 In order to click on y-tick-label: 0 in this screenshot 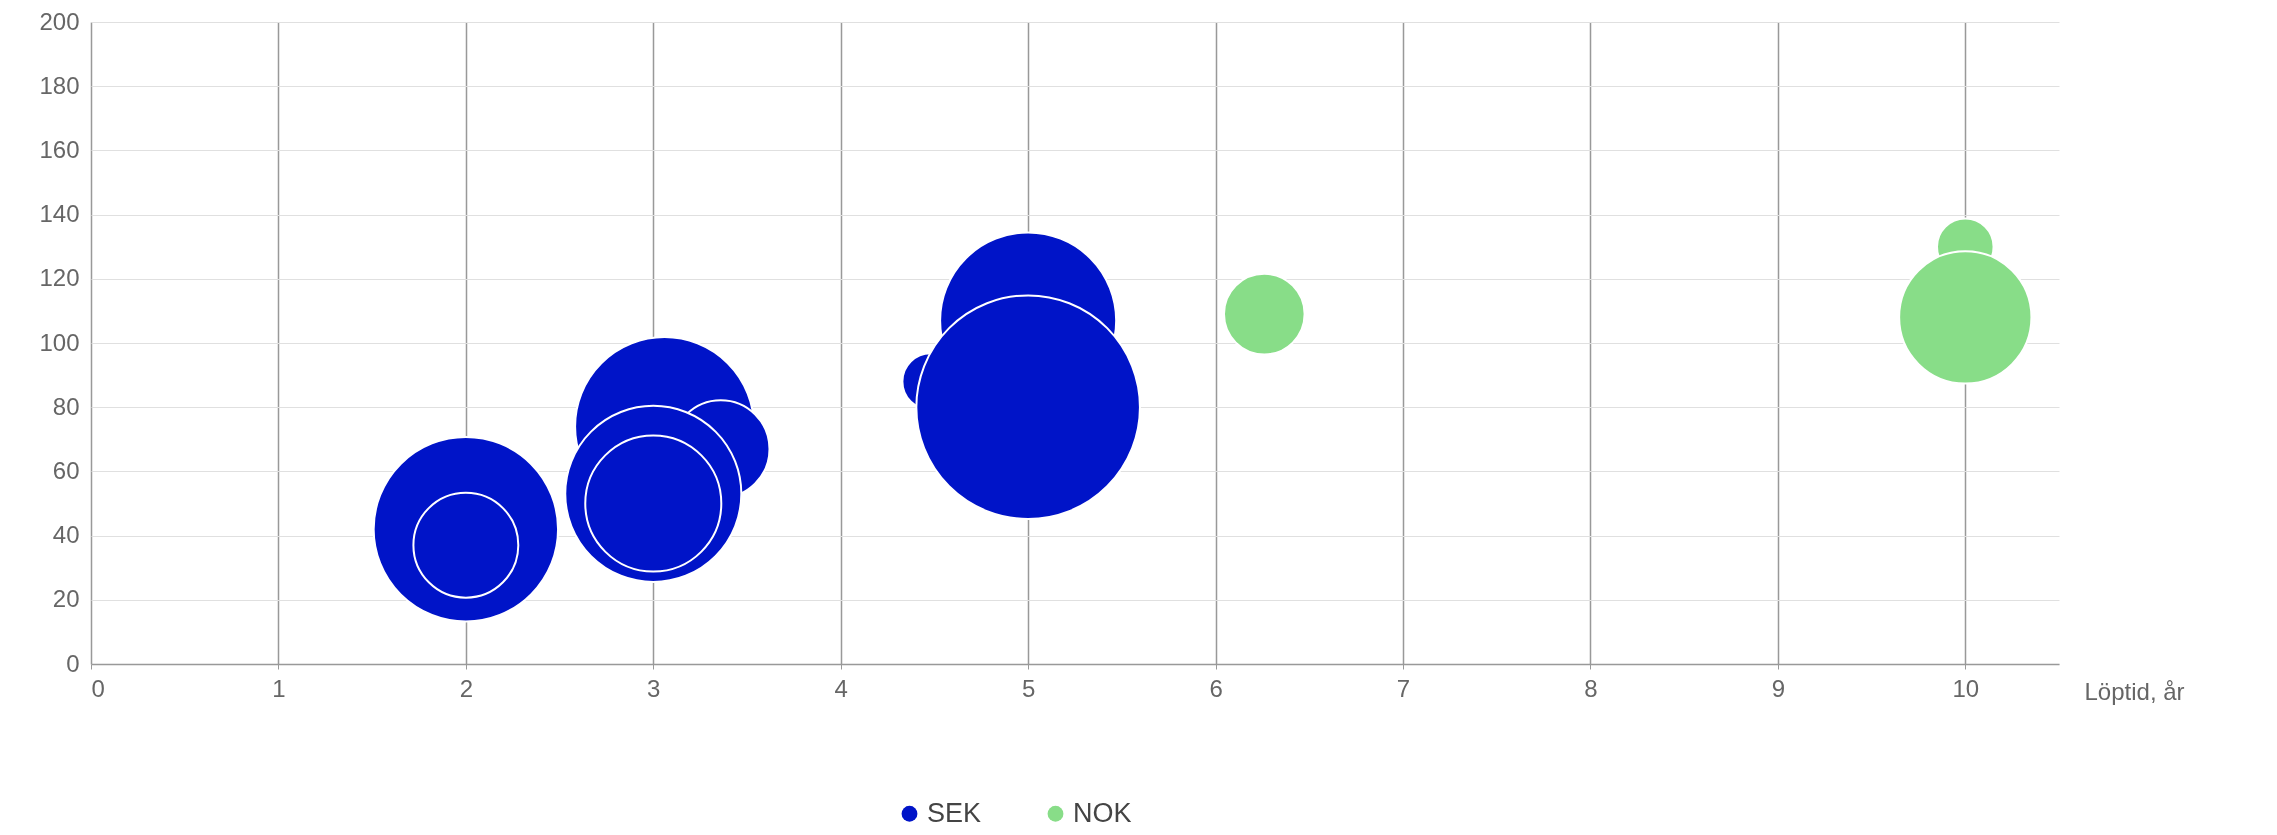, I will do `click(73, 663)`.